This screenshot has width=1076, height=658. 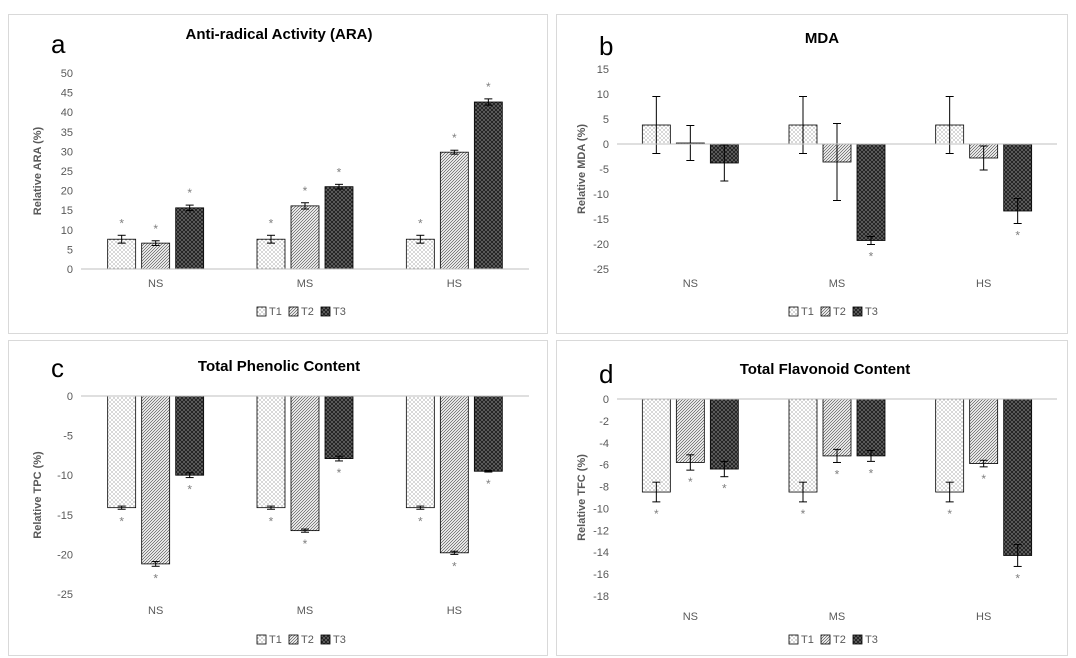 I want to click on chart-title: Total Flavonoid Content, so click(x=825, y=369).